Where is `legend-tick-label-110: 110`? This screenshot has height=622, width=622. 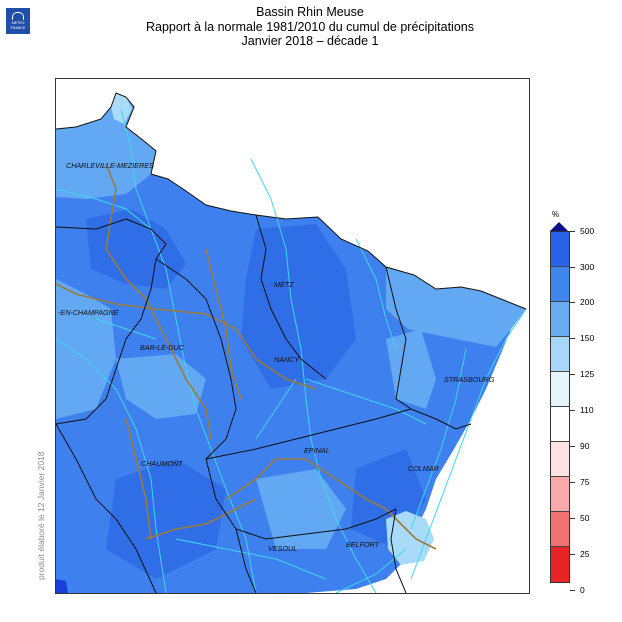
legend-tick-label-110: 110 is located at coordinates (587, 410).